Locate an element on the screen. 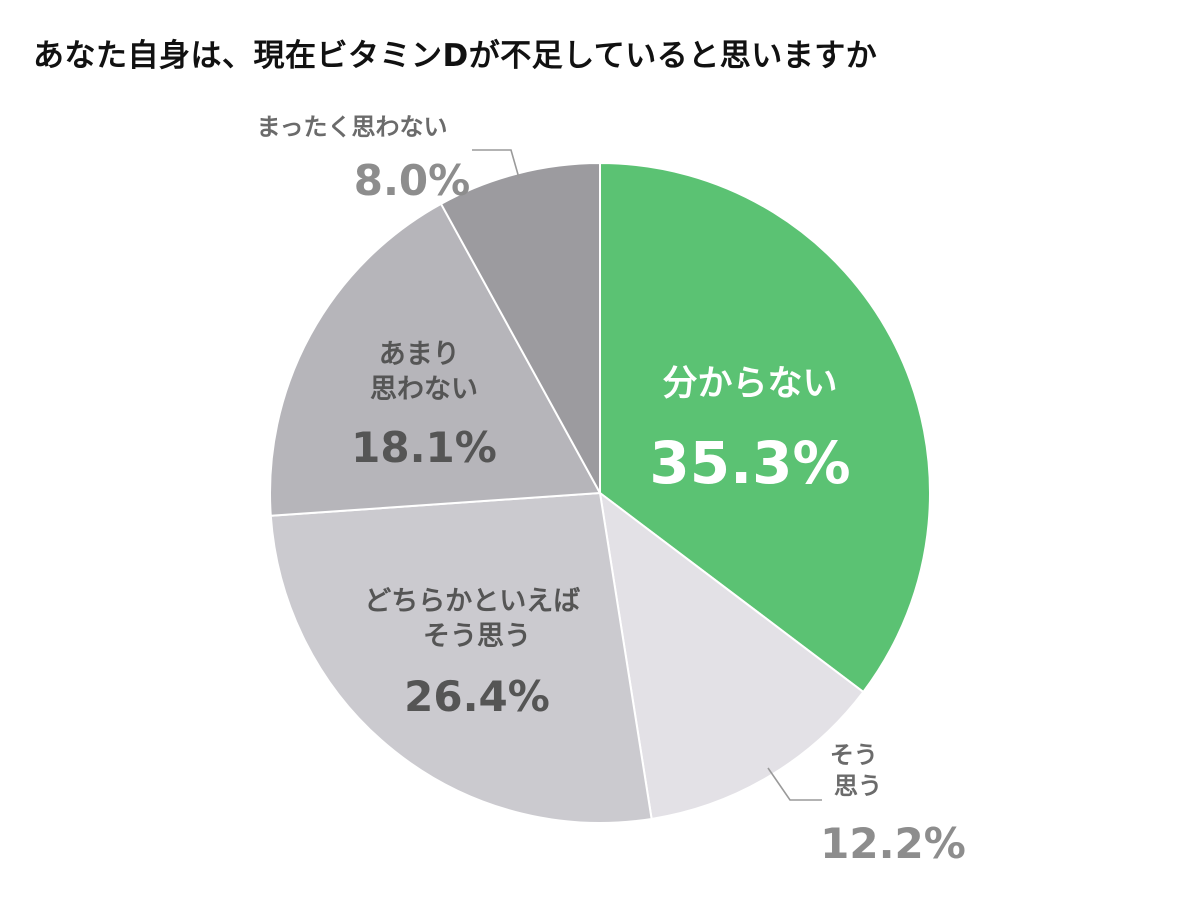 The height and width of the screenshot is (924, 1200). slice-label-agree-line1: そう is located at coordinates (854, 755).